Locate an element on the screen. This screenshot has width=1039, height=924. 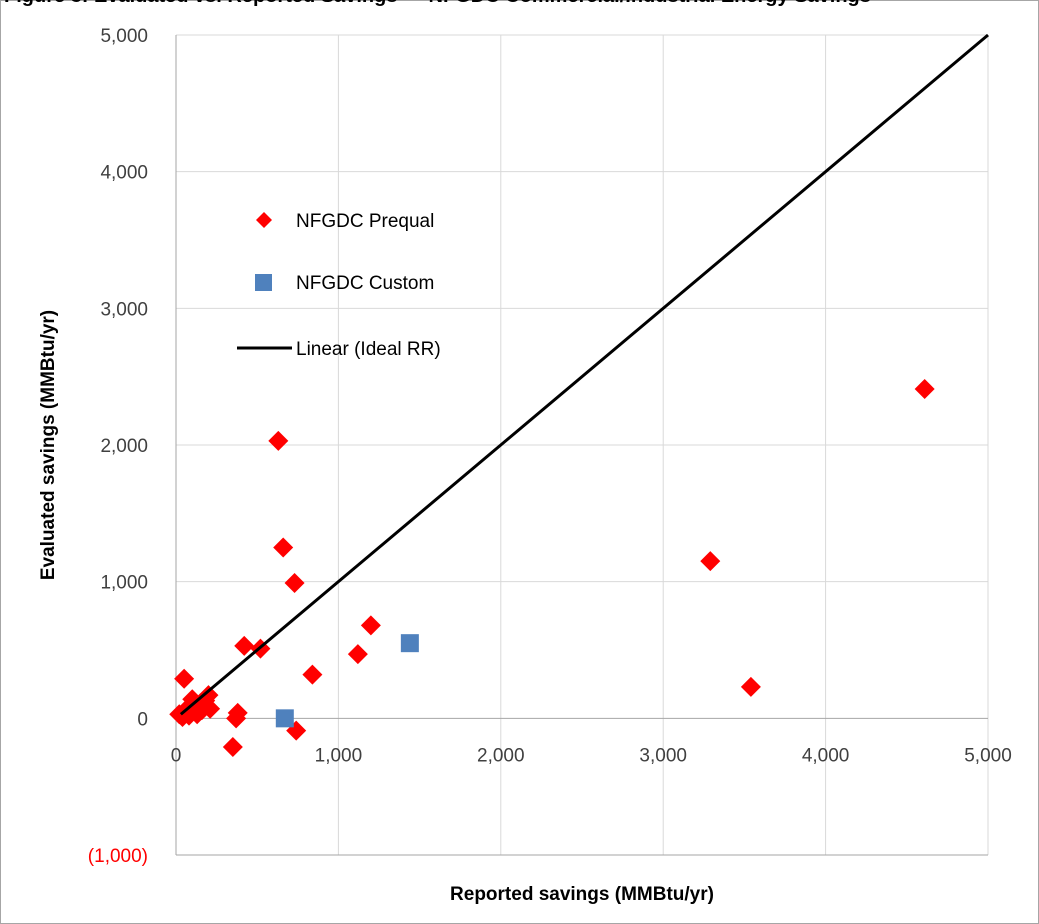
legend-prequal-marker is located at coordinates (264, 220).